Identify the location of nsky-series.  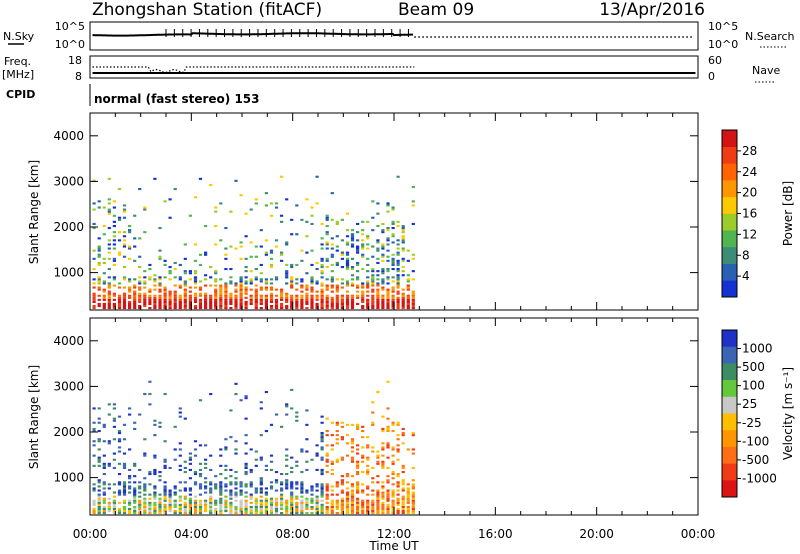
(253, 34).